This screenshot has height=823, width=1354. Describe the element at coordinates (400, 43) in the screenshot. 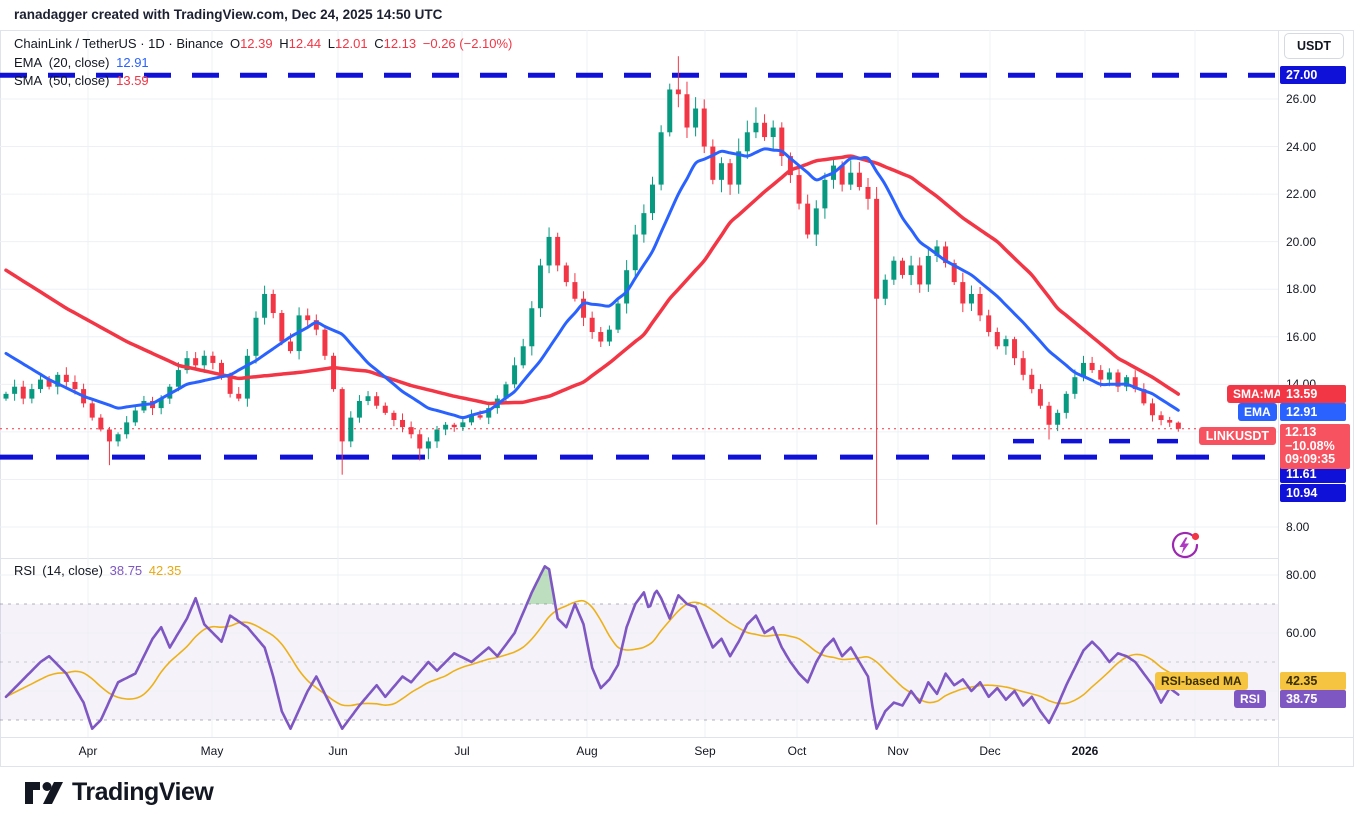

I see `ohlc-close: 12.13` at that location.